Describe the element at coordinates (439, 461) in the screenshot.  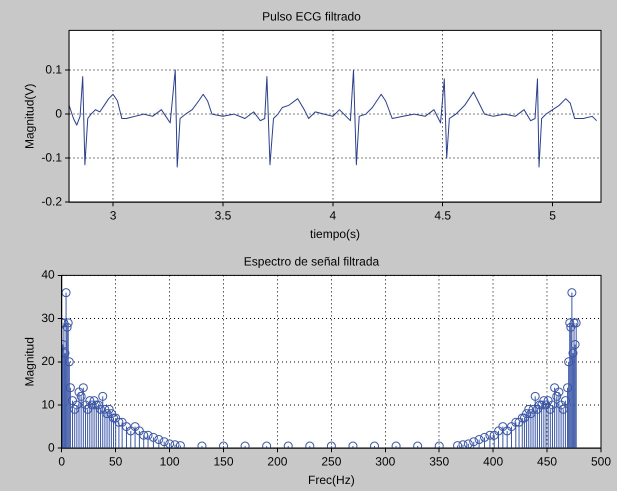
I see `x-tick-label: 350` at that location.